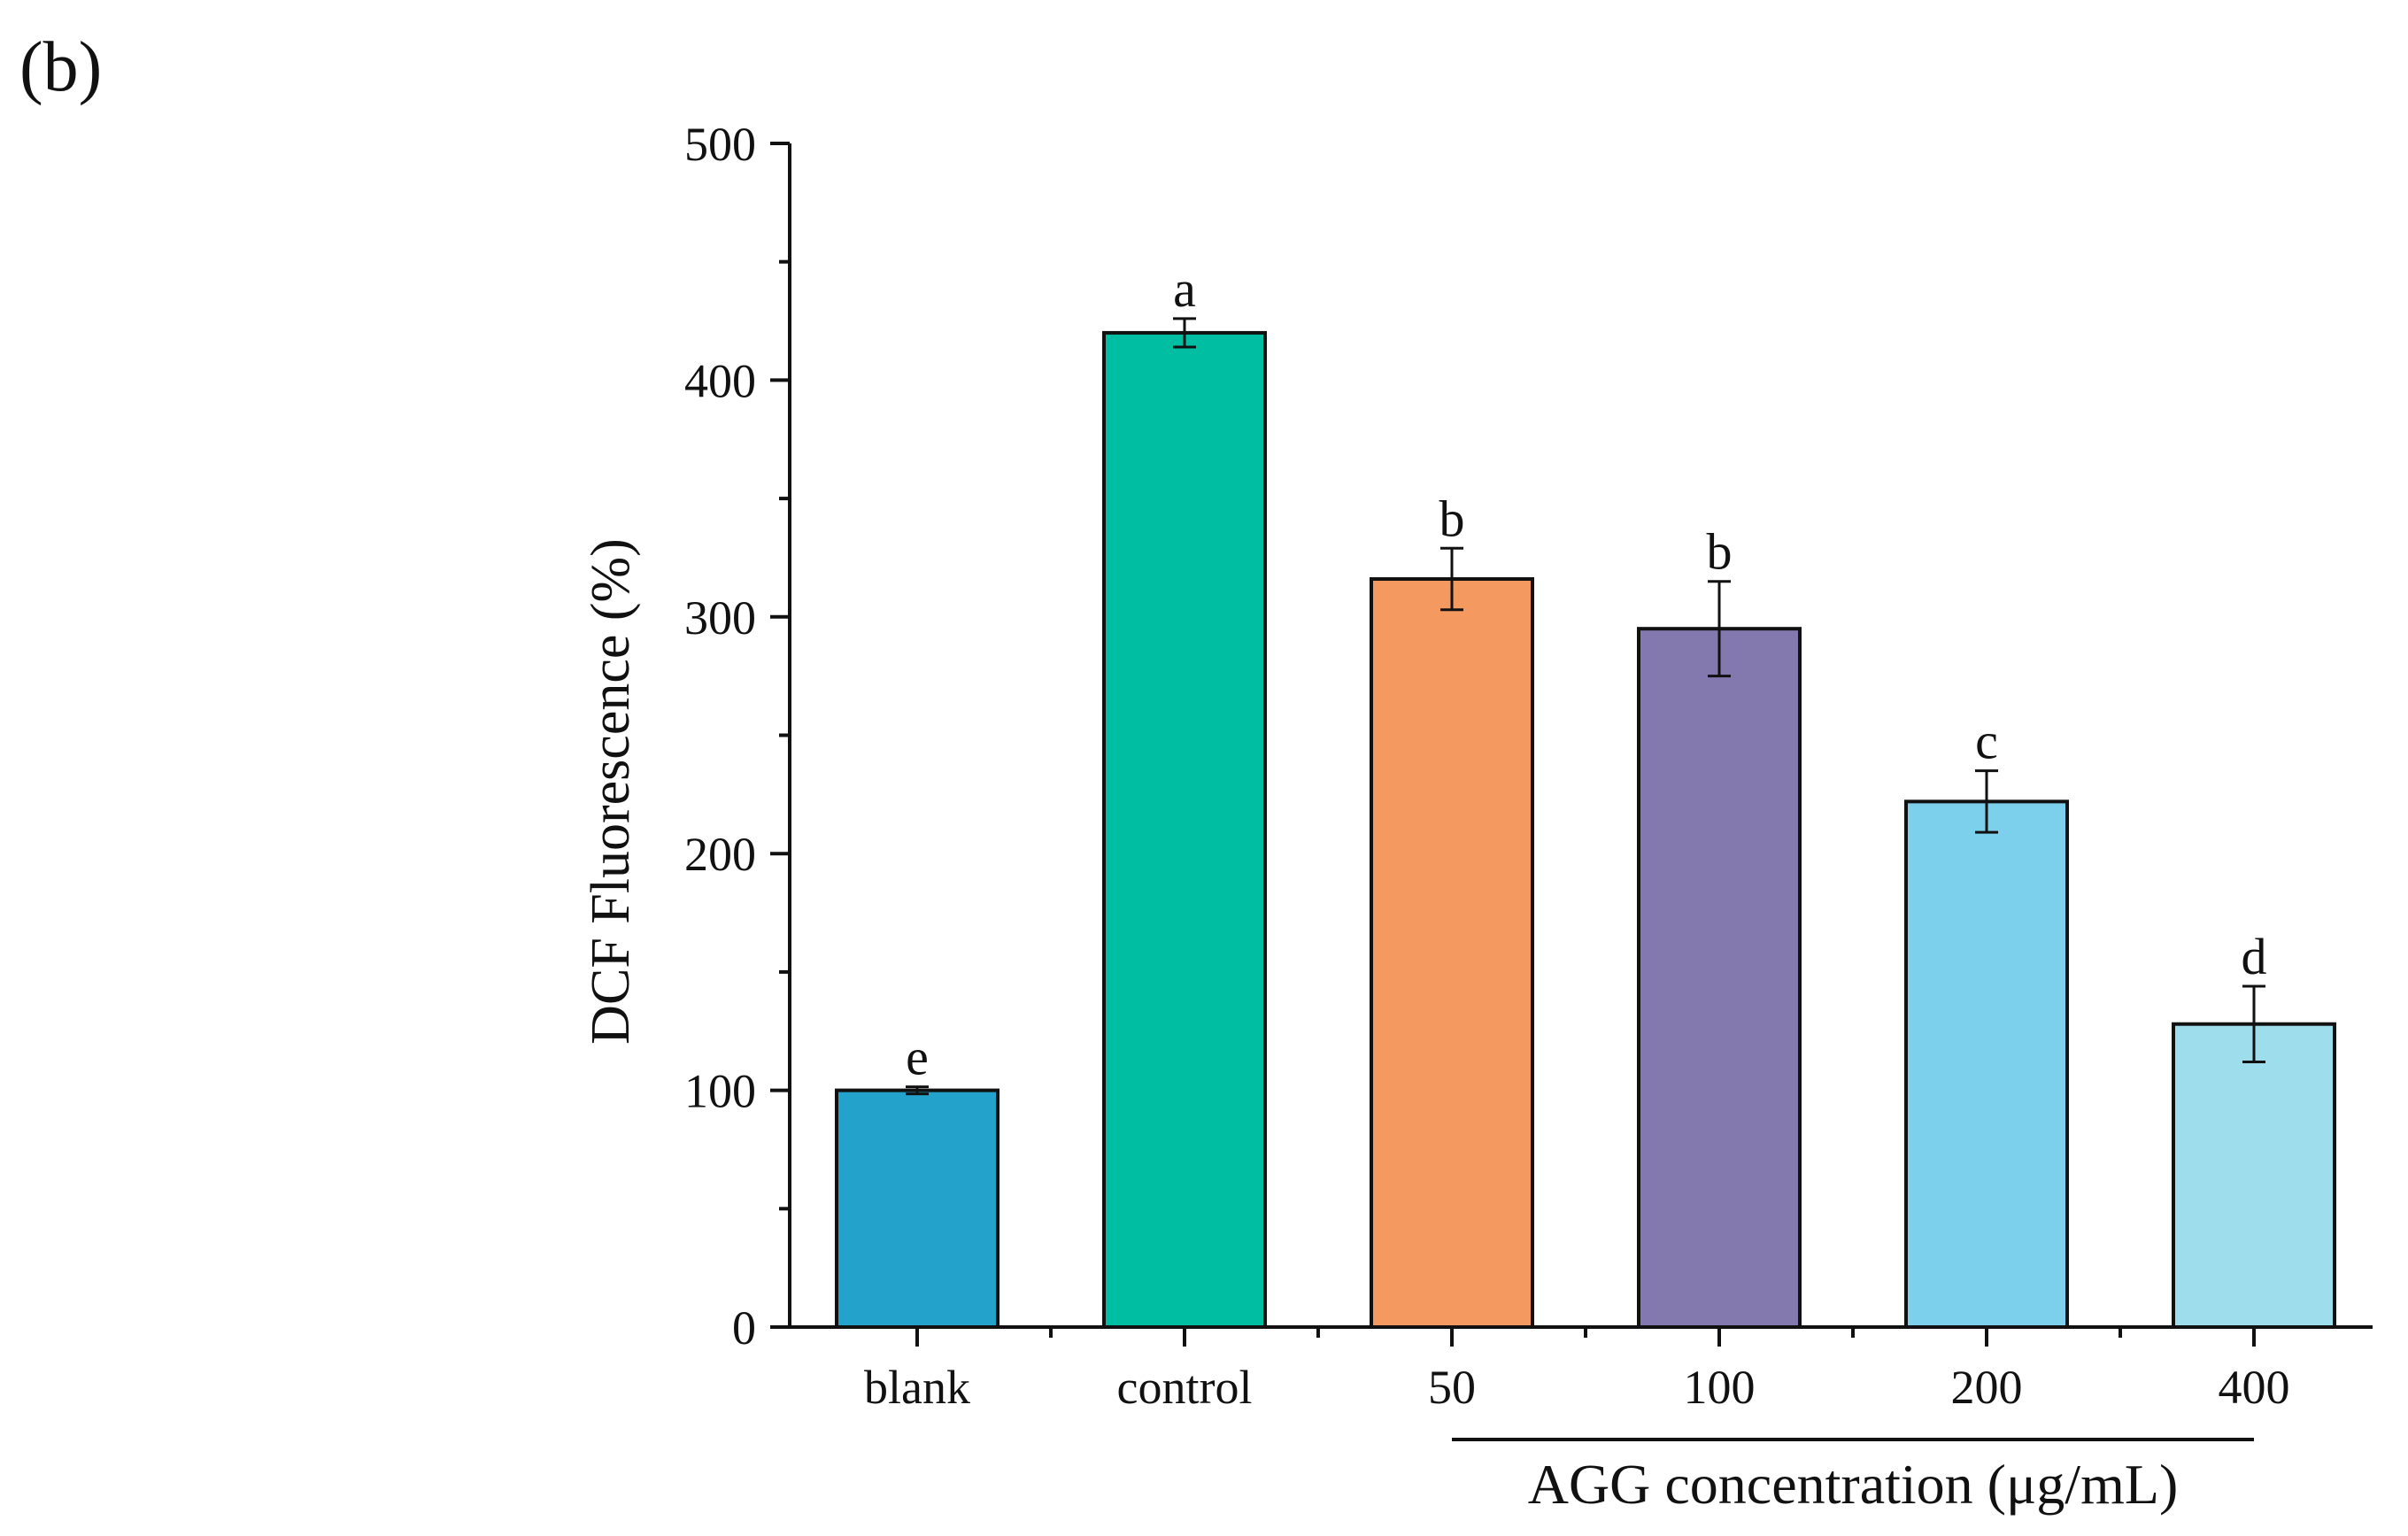 This screenshot has height=1536, width=2408. What do you see at coordinates (611, 791) in the screenshot?
I see `y-axis-label: DCF Fluorescence (%)` at bounding box center [611, 791].